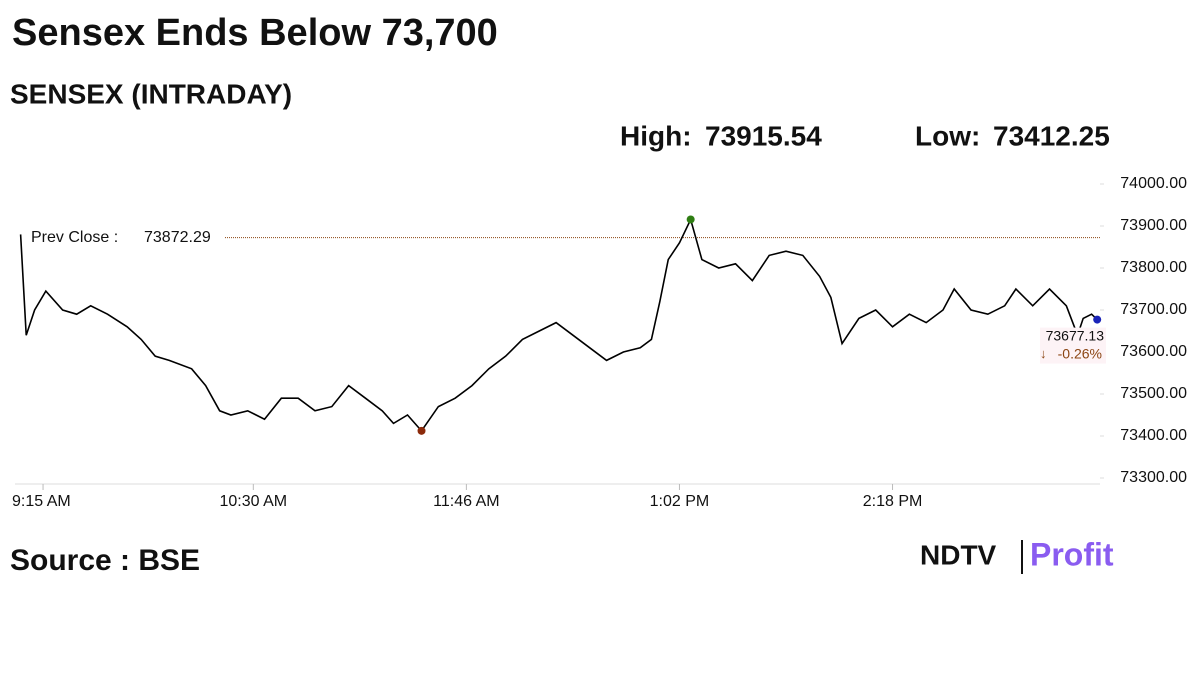  What do you see at coordinates (1075, 335) in the screenshot?
I see `last-value: 73677.13` at bounding box center [1075, 335].